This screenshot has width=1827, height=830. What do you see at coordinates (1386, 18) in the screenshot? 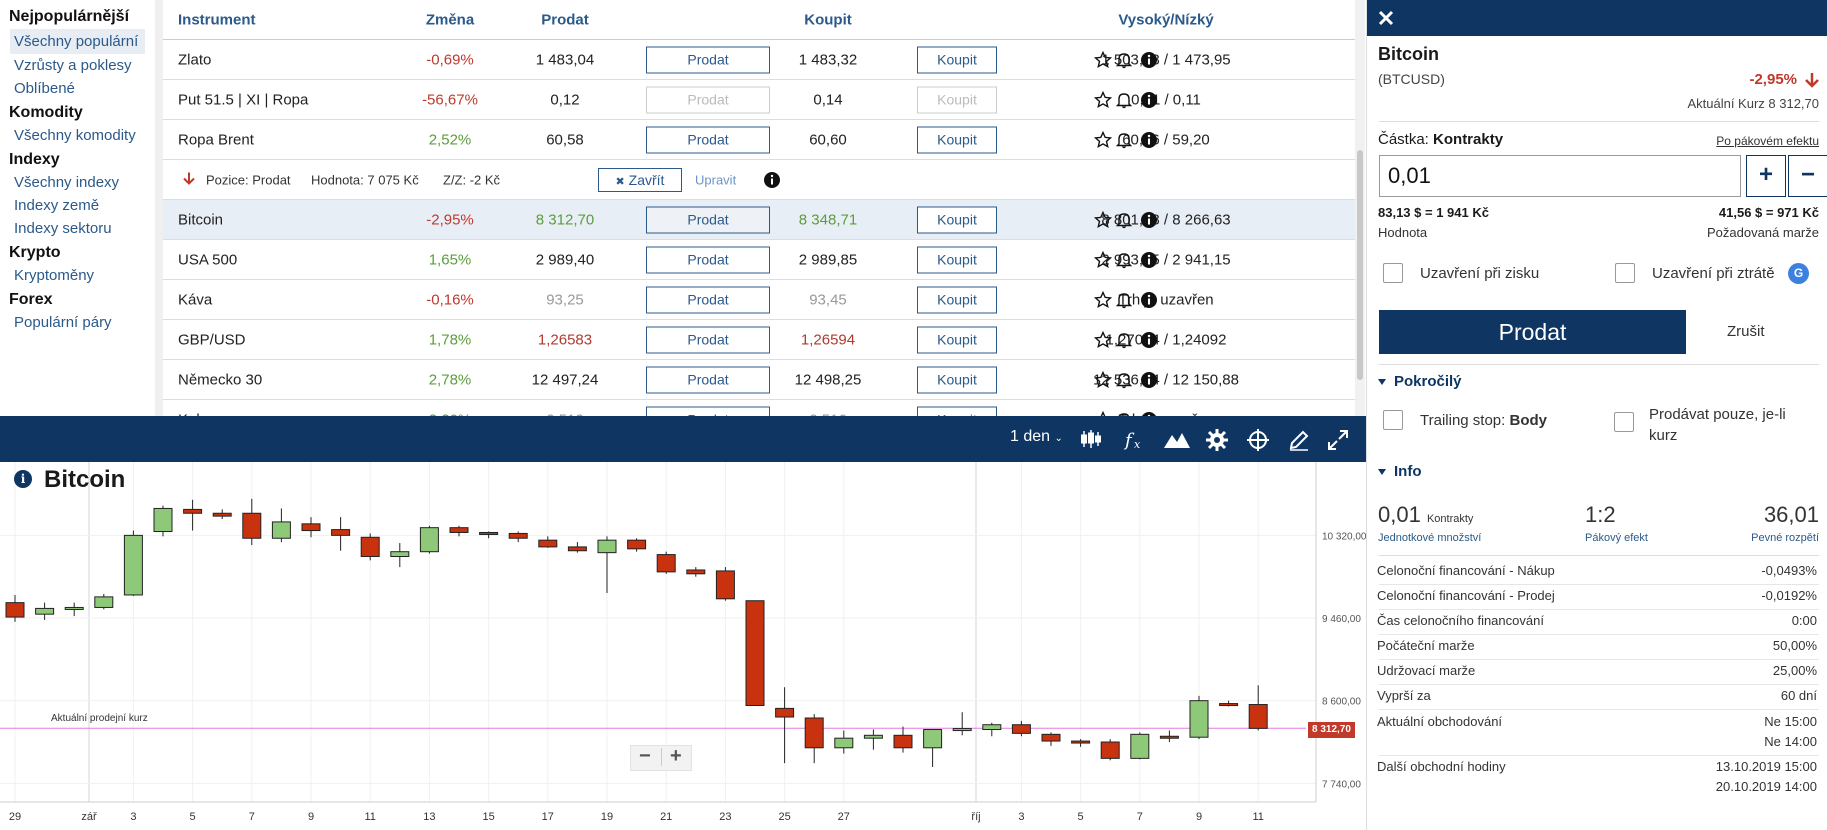
I see `close-icon` at bounding box center [1386, 18].